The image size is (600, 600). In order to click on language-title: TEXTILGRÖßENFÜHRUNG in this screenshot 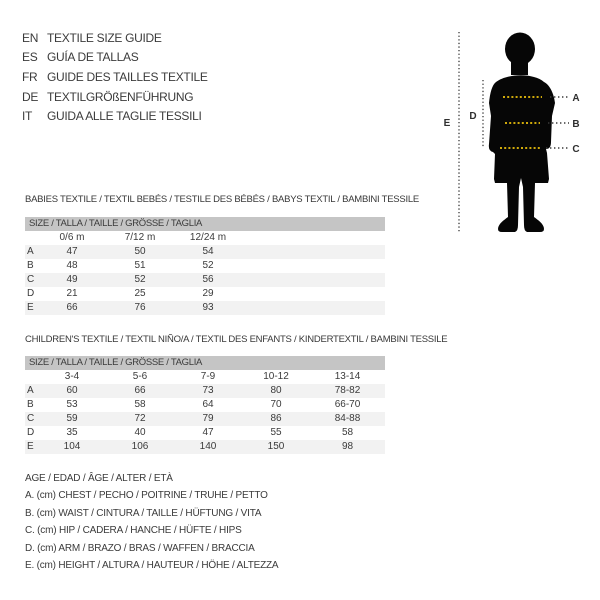, I will do `click(120, 96)`.